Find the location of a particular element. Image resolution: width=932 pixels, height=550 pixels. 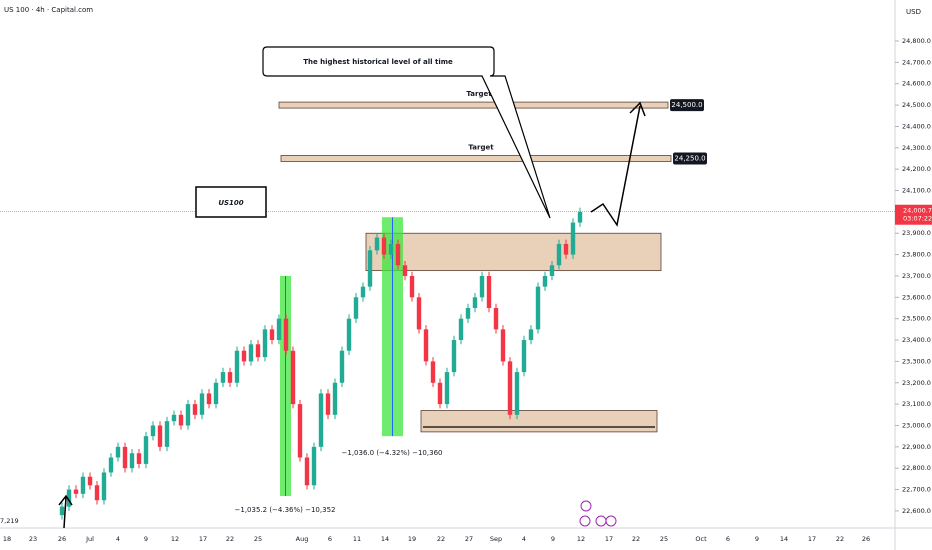

y-tick-label: 24,700.0 is located at coordinates (916, 62).